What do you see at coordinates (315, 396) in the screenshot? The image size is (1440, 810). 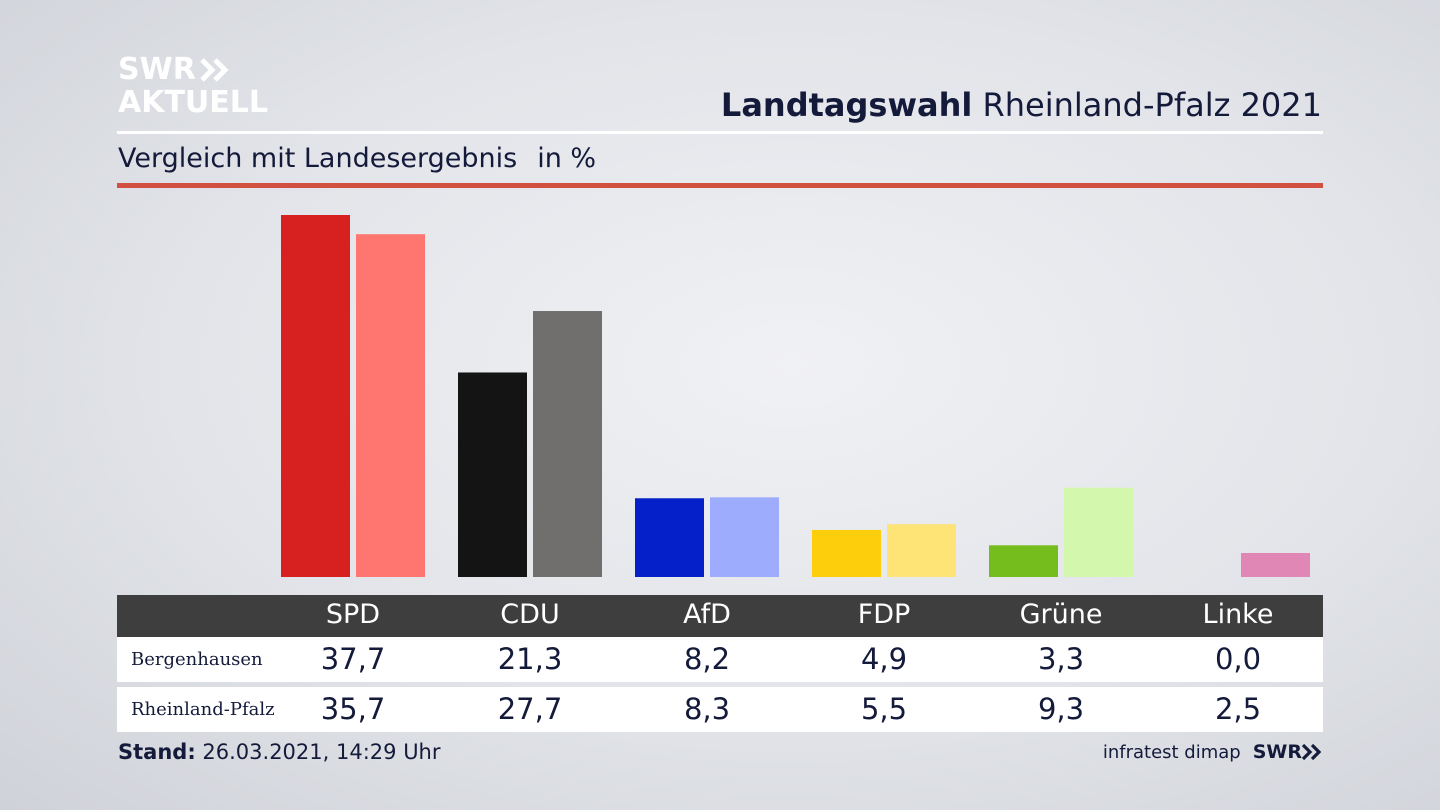 I see `bar-spd-bergenhausen` at bounding box center [315, 396].